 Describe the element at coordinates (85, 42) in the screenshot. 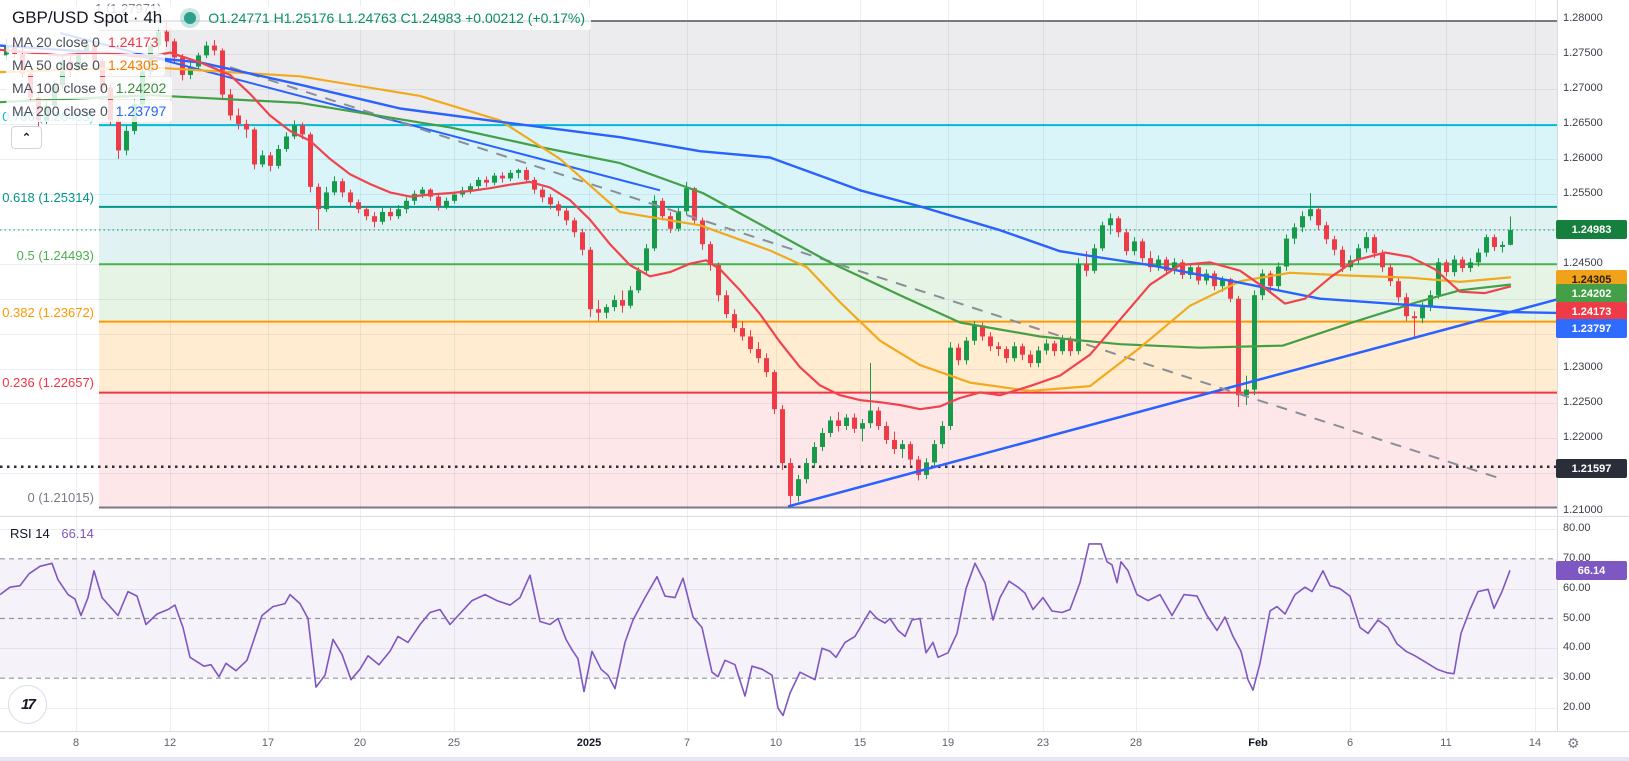

I see `ma-legend-row: MA 20 close 0 1.24173` at that location.